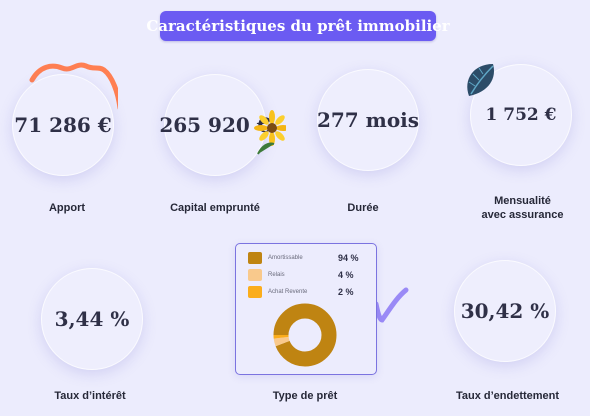  I want to click on donut-segment-achat-revente, so click(305, 335).